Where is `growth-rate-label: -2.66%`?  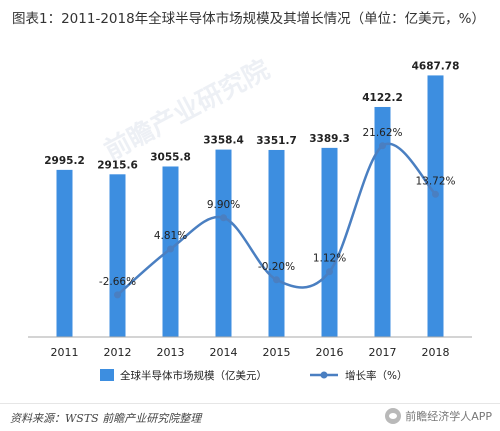
growth-rate-label: -2.66% is located at coordinates (117, 282).